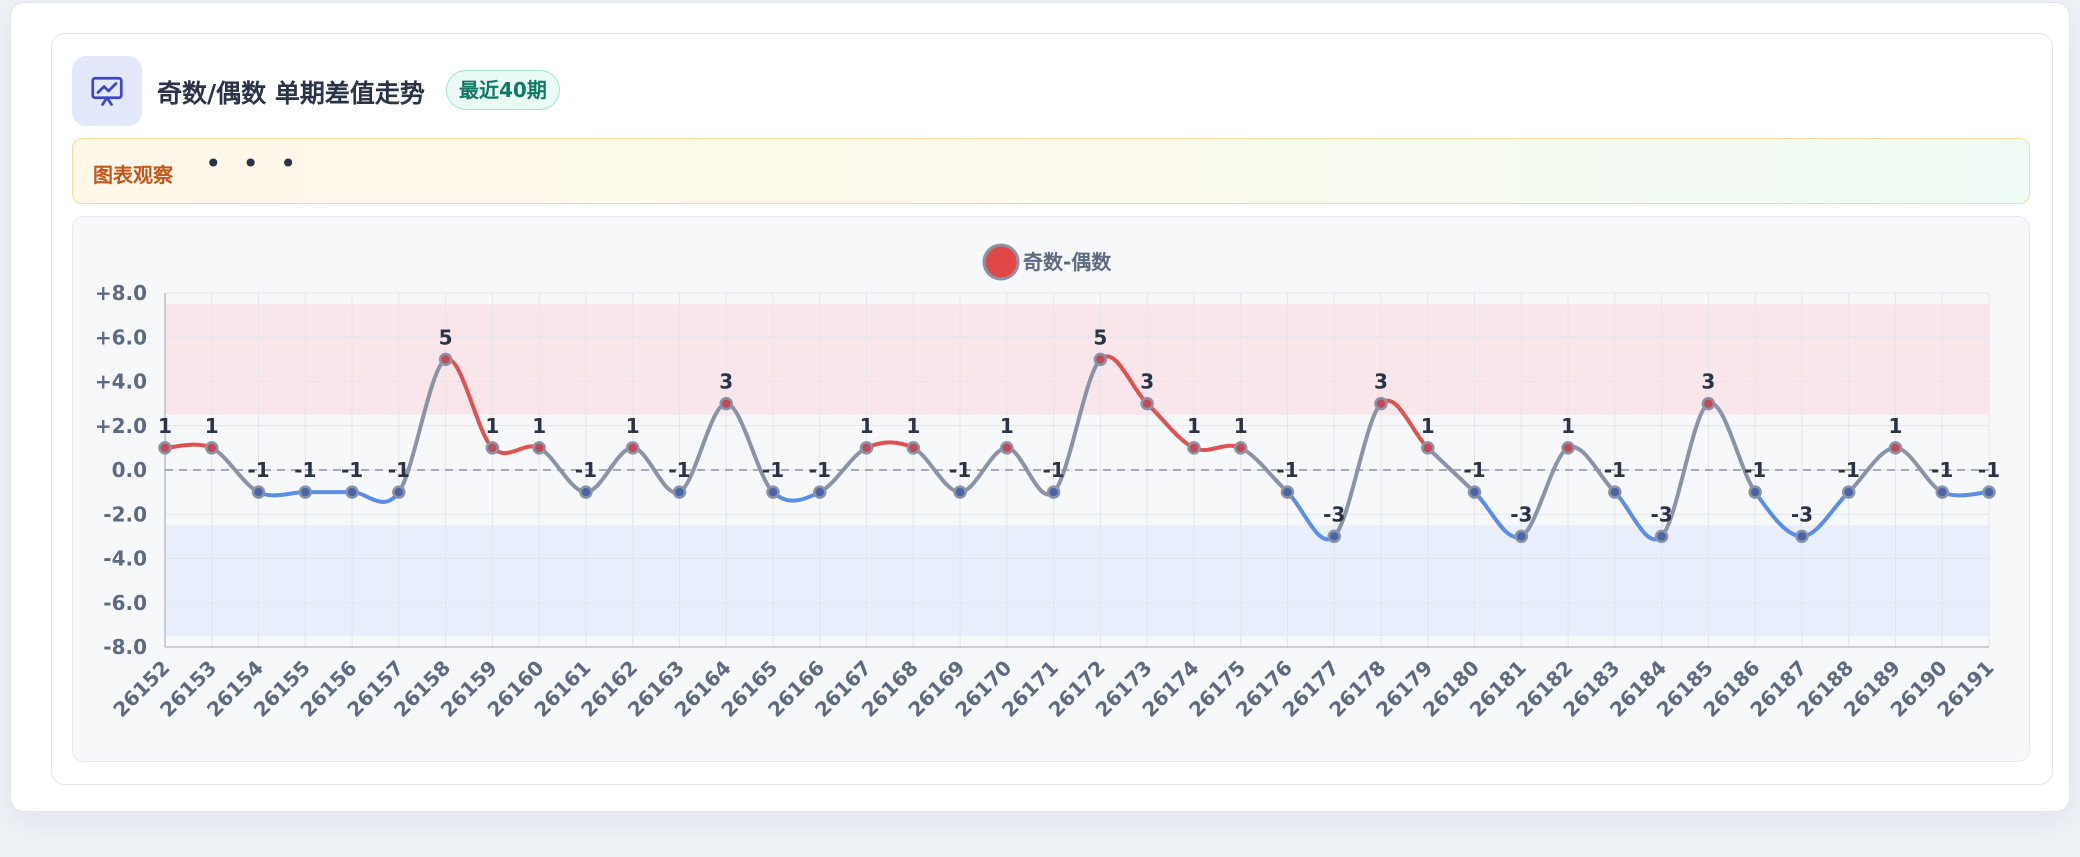  What do you see at coordinates (121, 293) in the screenshot?
I see `y-tick-label: +8.0` at bounding box center [121, 293].